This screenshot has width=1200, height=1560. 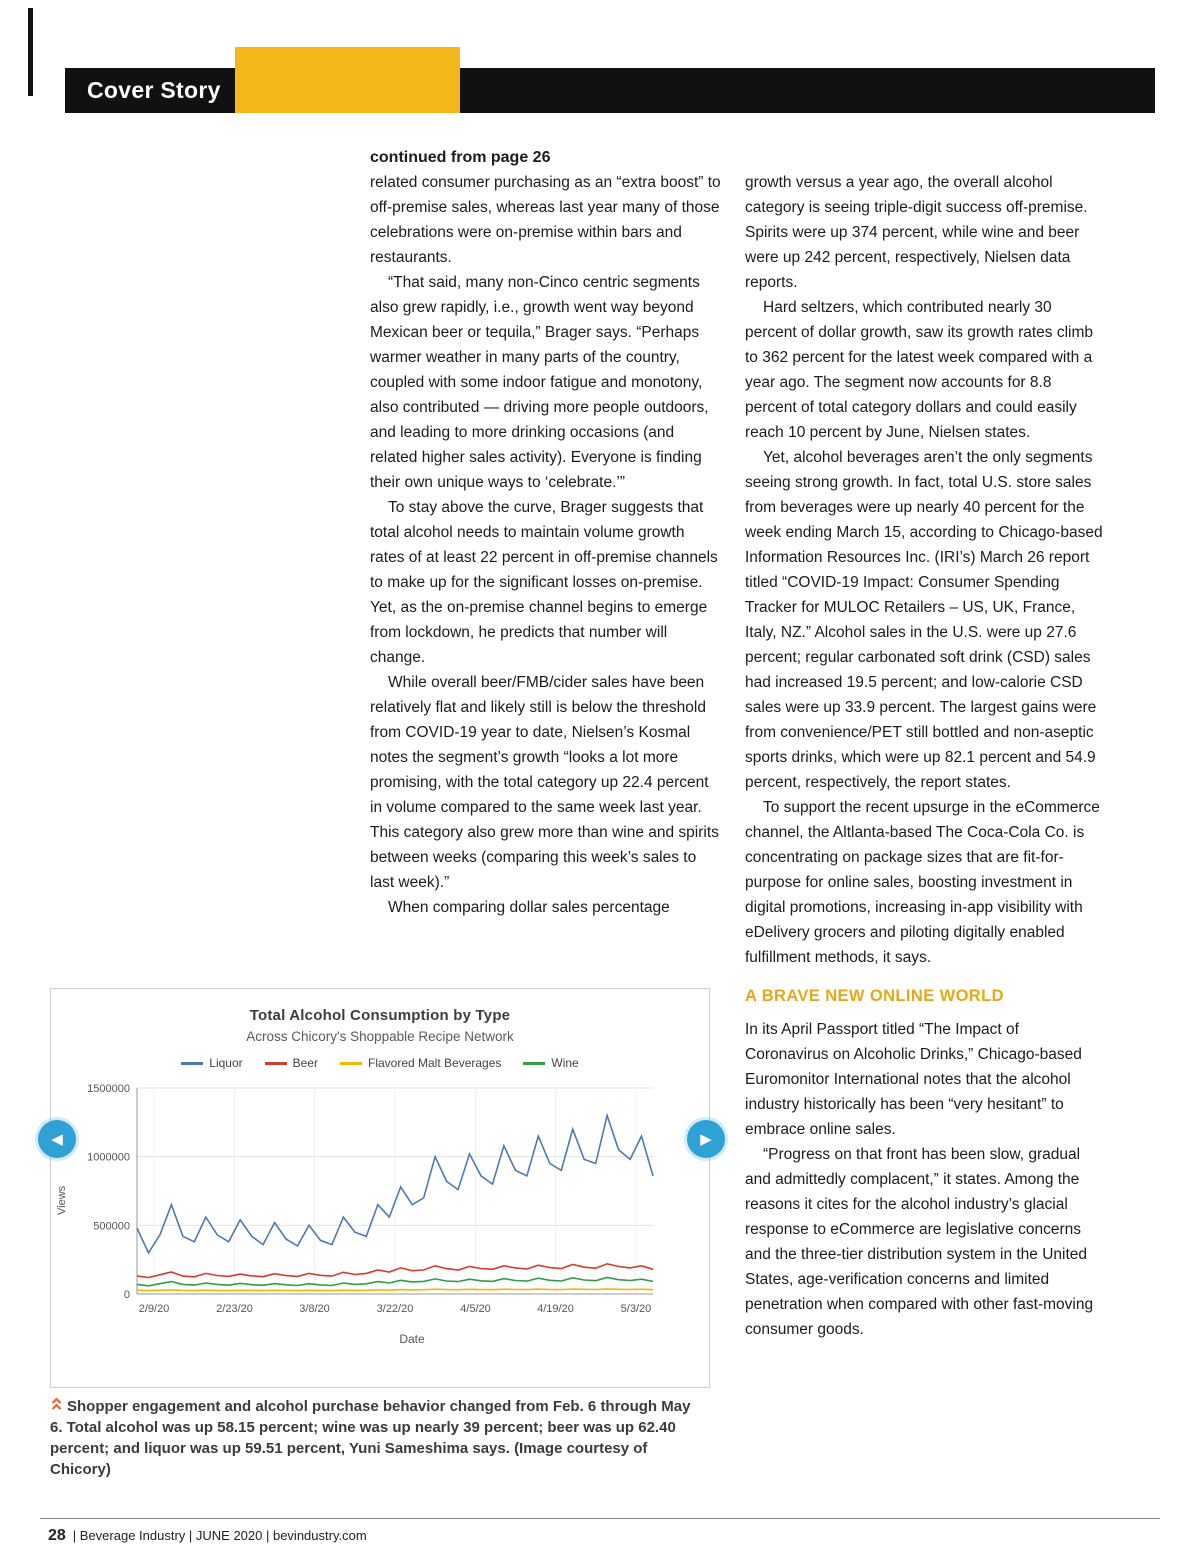 I want to click on carousel-prev-button: ◀, so click(x=57, y=1139).